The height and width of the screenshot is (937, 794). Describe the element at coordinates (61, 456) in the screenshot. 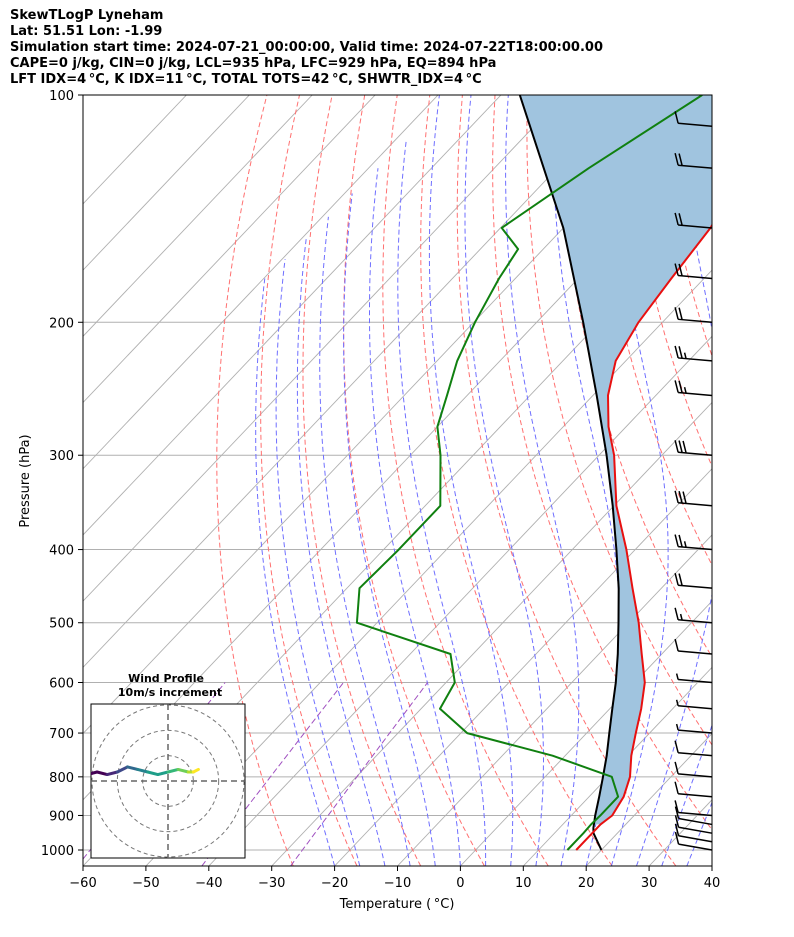

I see `y-tick-label: 300` at that location.